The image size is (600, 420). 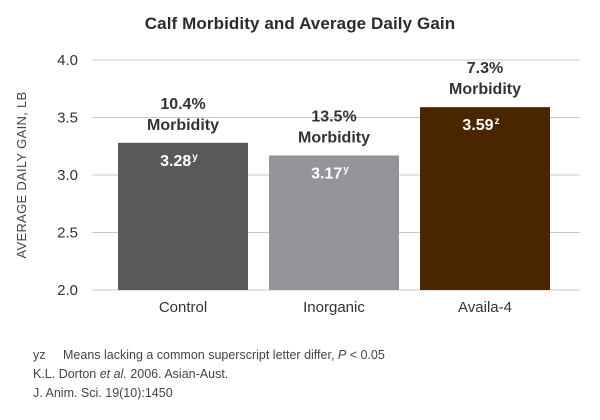 I want to click on reference-etal: et al., so click(x=113, y=374).